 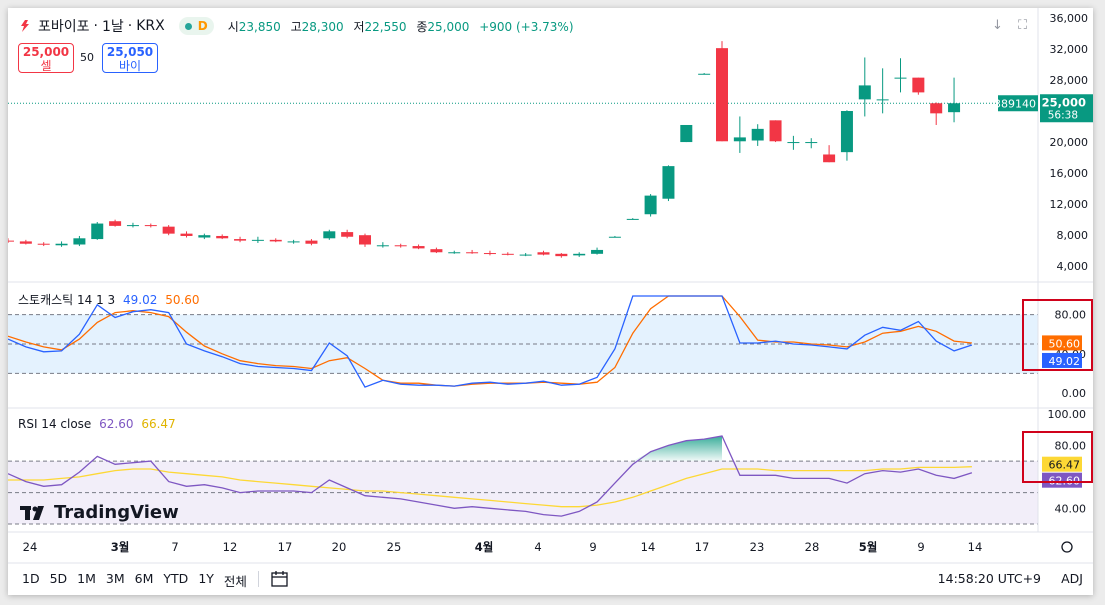 What do you see at coordinates (280, 579) in the screenshot?
I see `calendar-range-icon` at bounding box center [280, 579].